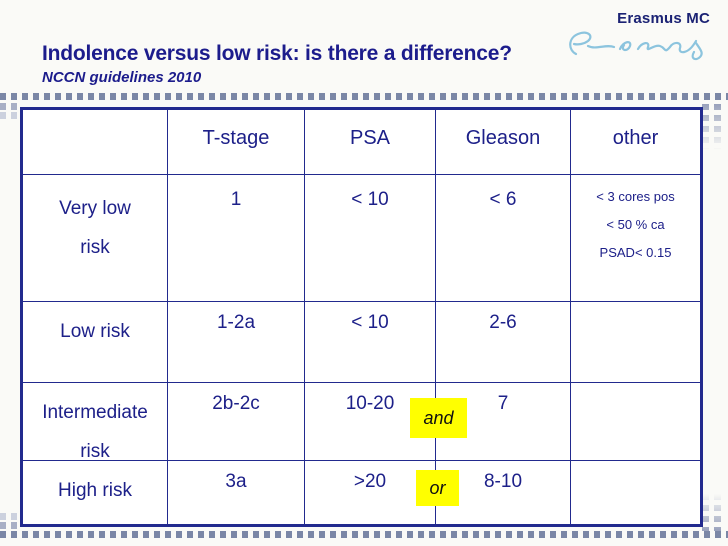 The image size is (728, 546). I want to click on other-criterion: < 3 cores pos, so click(635, 196).